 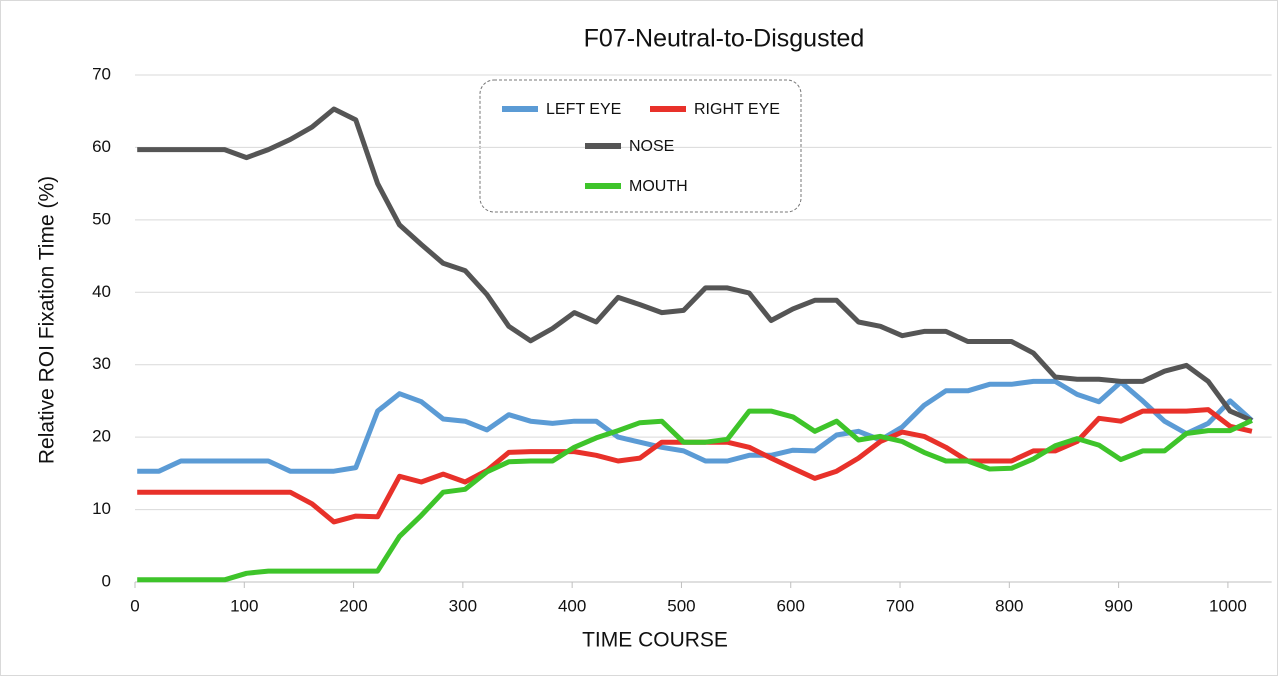 I want to click on legend-label: MOUTH, so click(x=658, y=186).